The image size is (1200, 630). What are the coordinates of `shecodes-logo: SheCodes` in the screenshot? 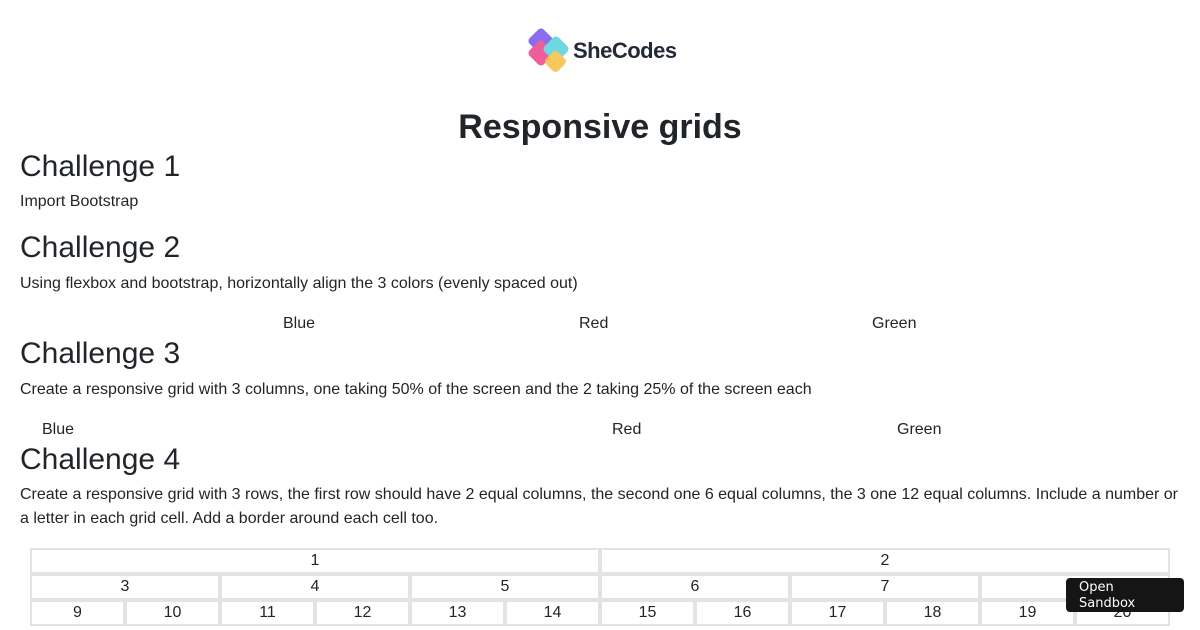 It's located at (601, 50).